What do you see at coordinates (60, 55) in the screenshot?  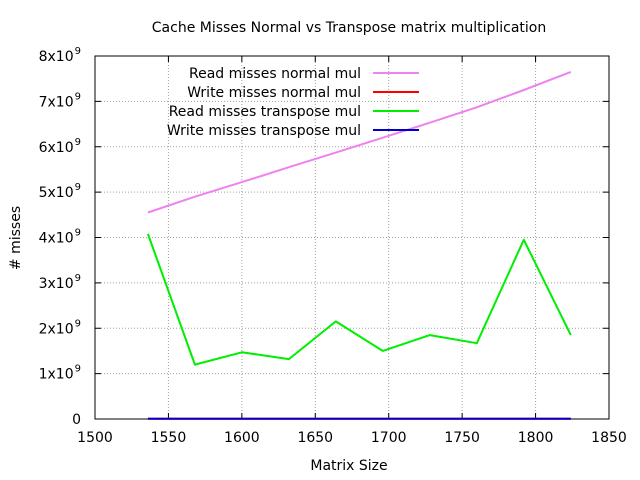 I see `y-tick-label: 8x10⁹` at bounding box center [60, 55].